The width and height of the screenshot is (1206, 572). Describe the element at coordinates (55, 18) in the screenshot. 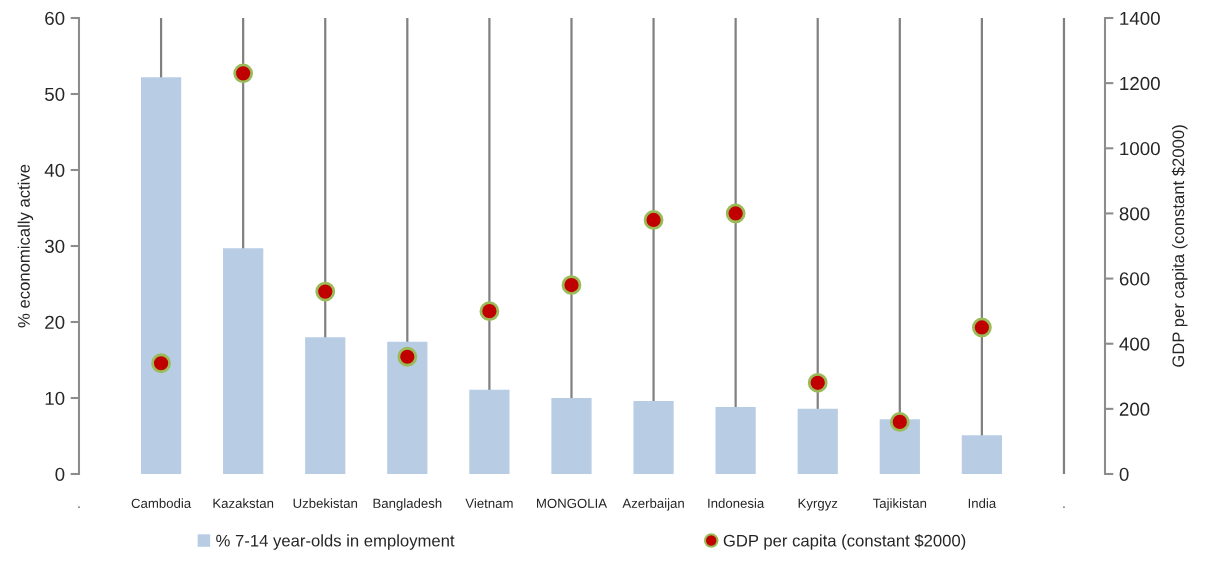

I see `y-tick-label: 60` at that location.